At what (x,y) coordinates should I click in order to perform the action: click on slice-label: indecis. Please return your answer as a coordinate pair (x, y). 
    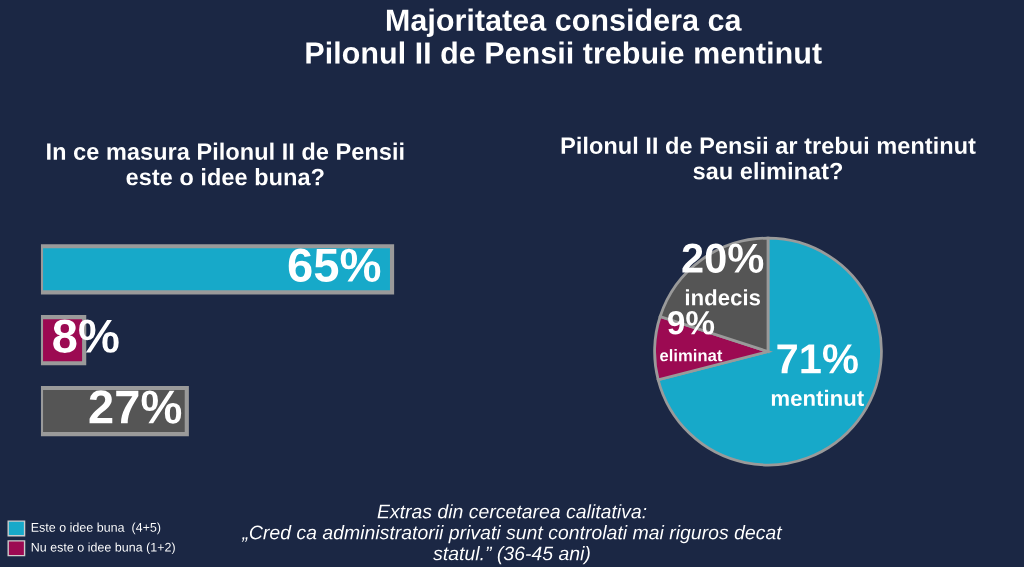
    Looking at the image, I should click on (723, 297).